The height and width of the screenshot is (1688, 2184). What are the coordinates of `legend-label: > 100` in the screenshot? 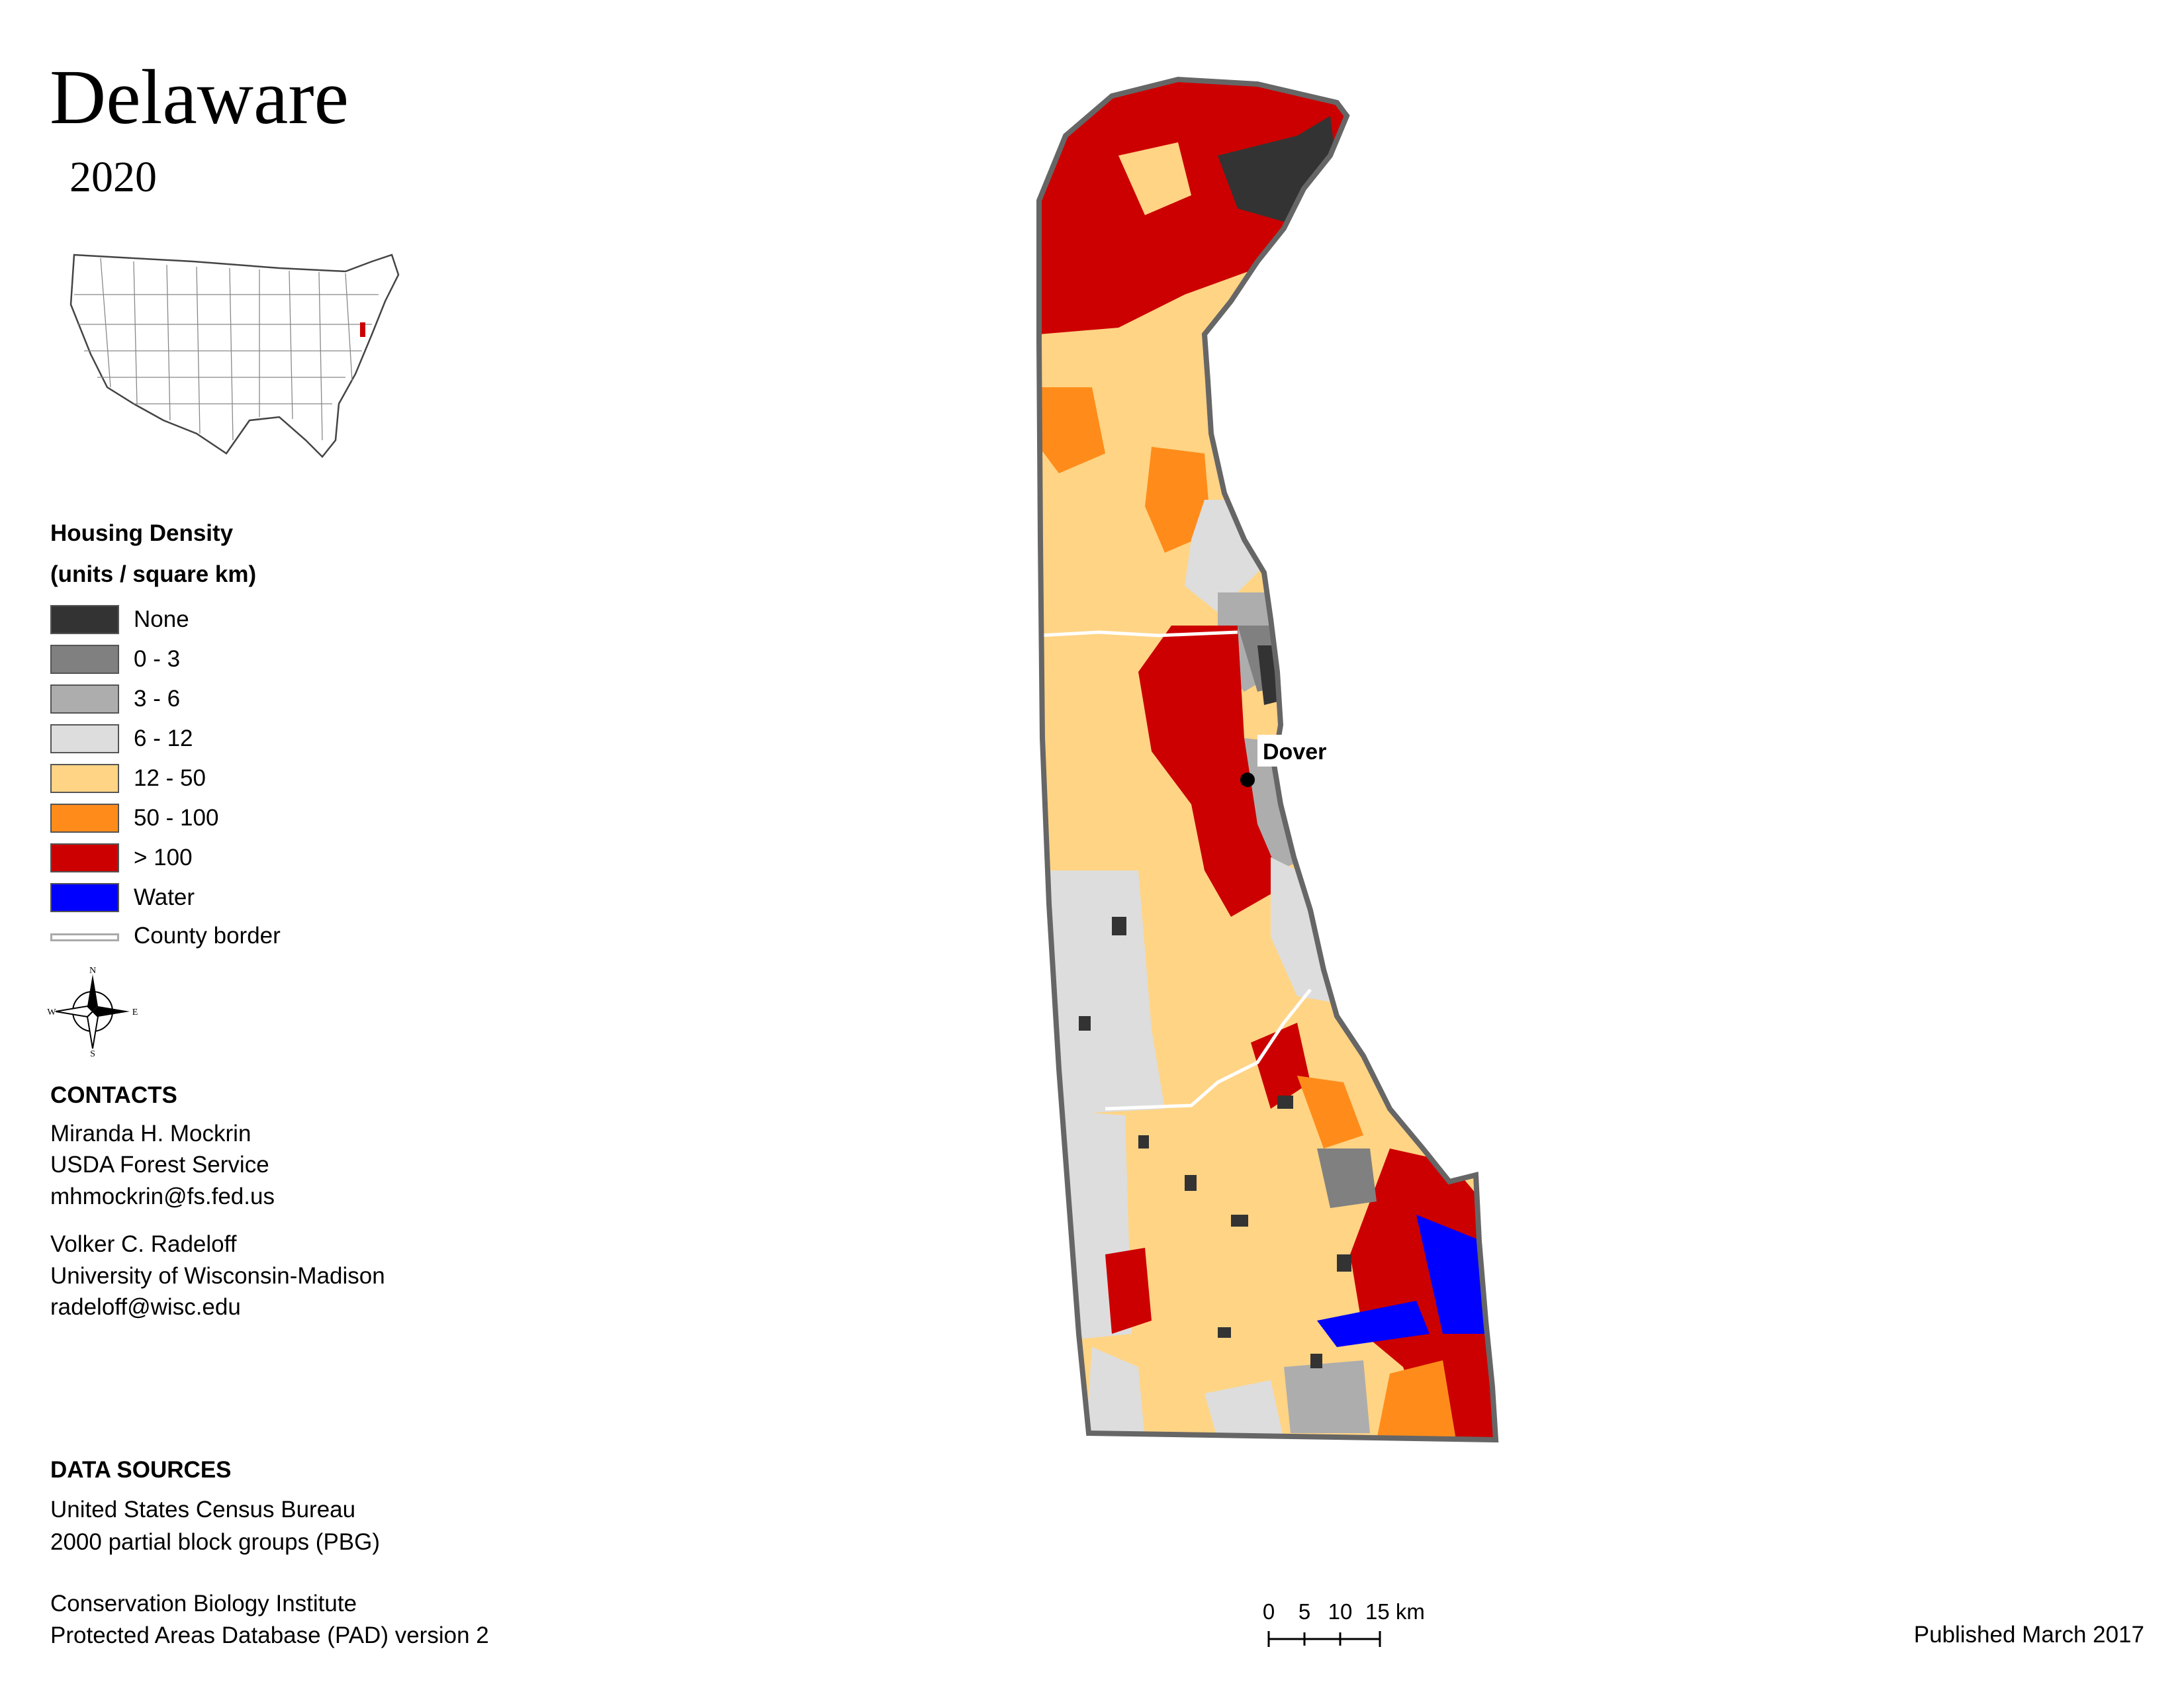 It's located at (163, 857).